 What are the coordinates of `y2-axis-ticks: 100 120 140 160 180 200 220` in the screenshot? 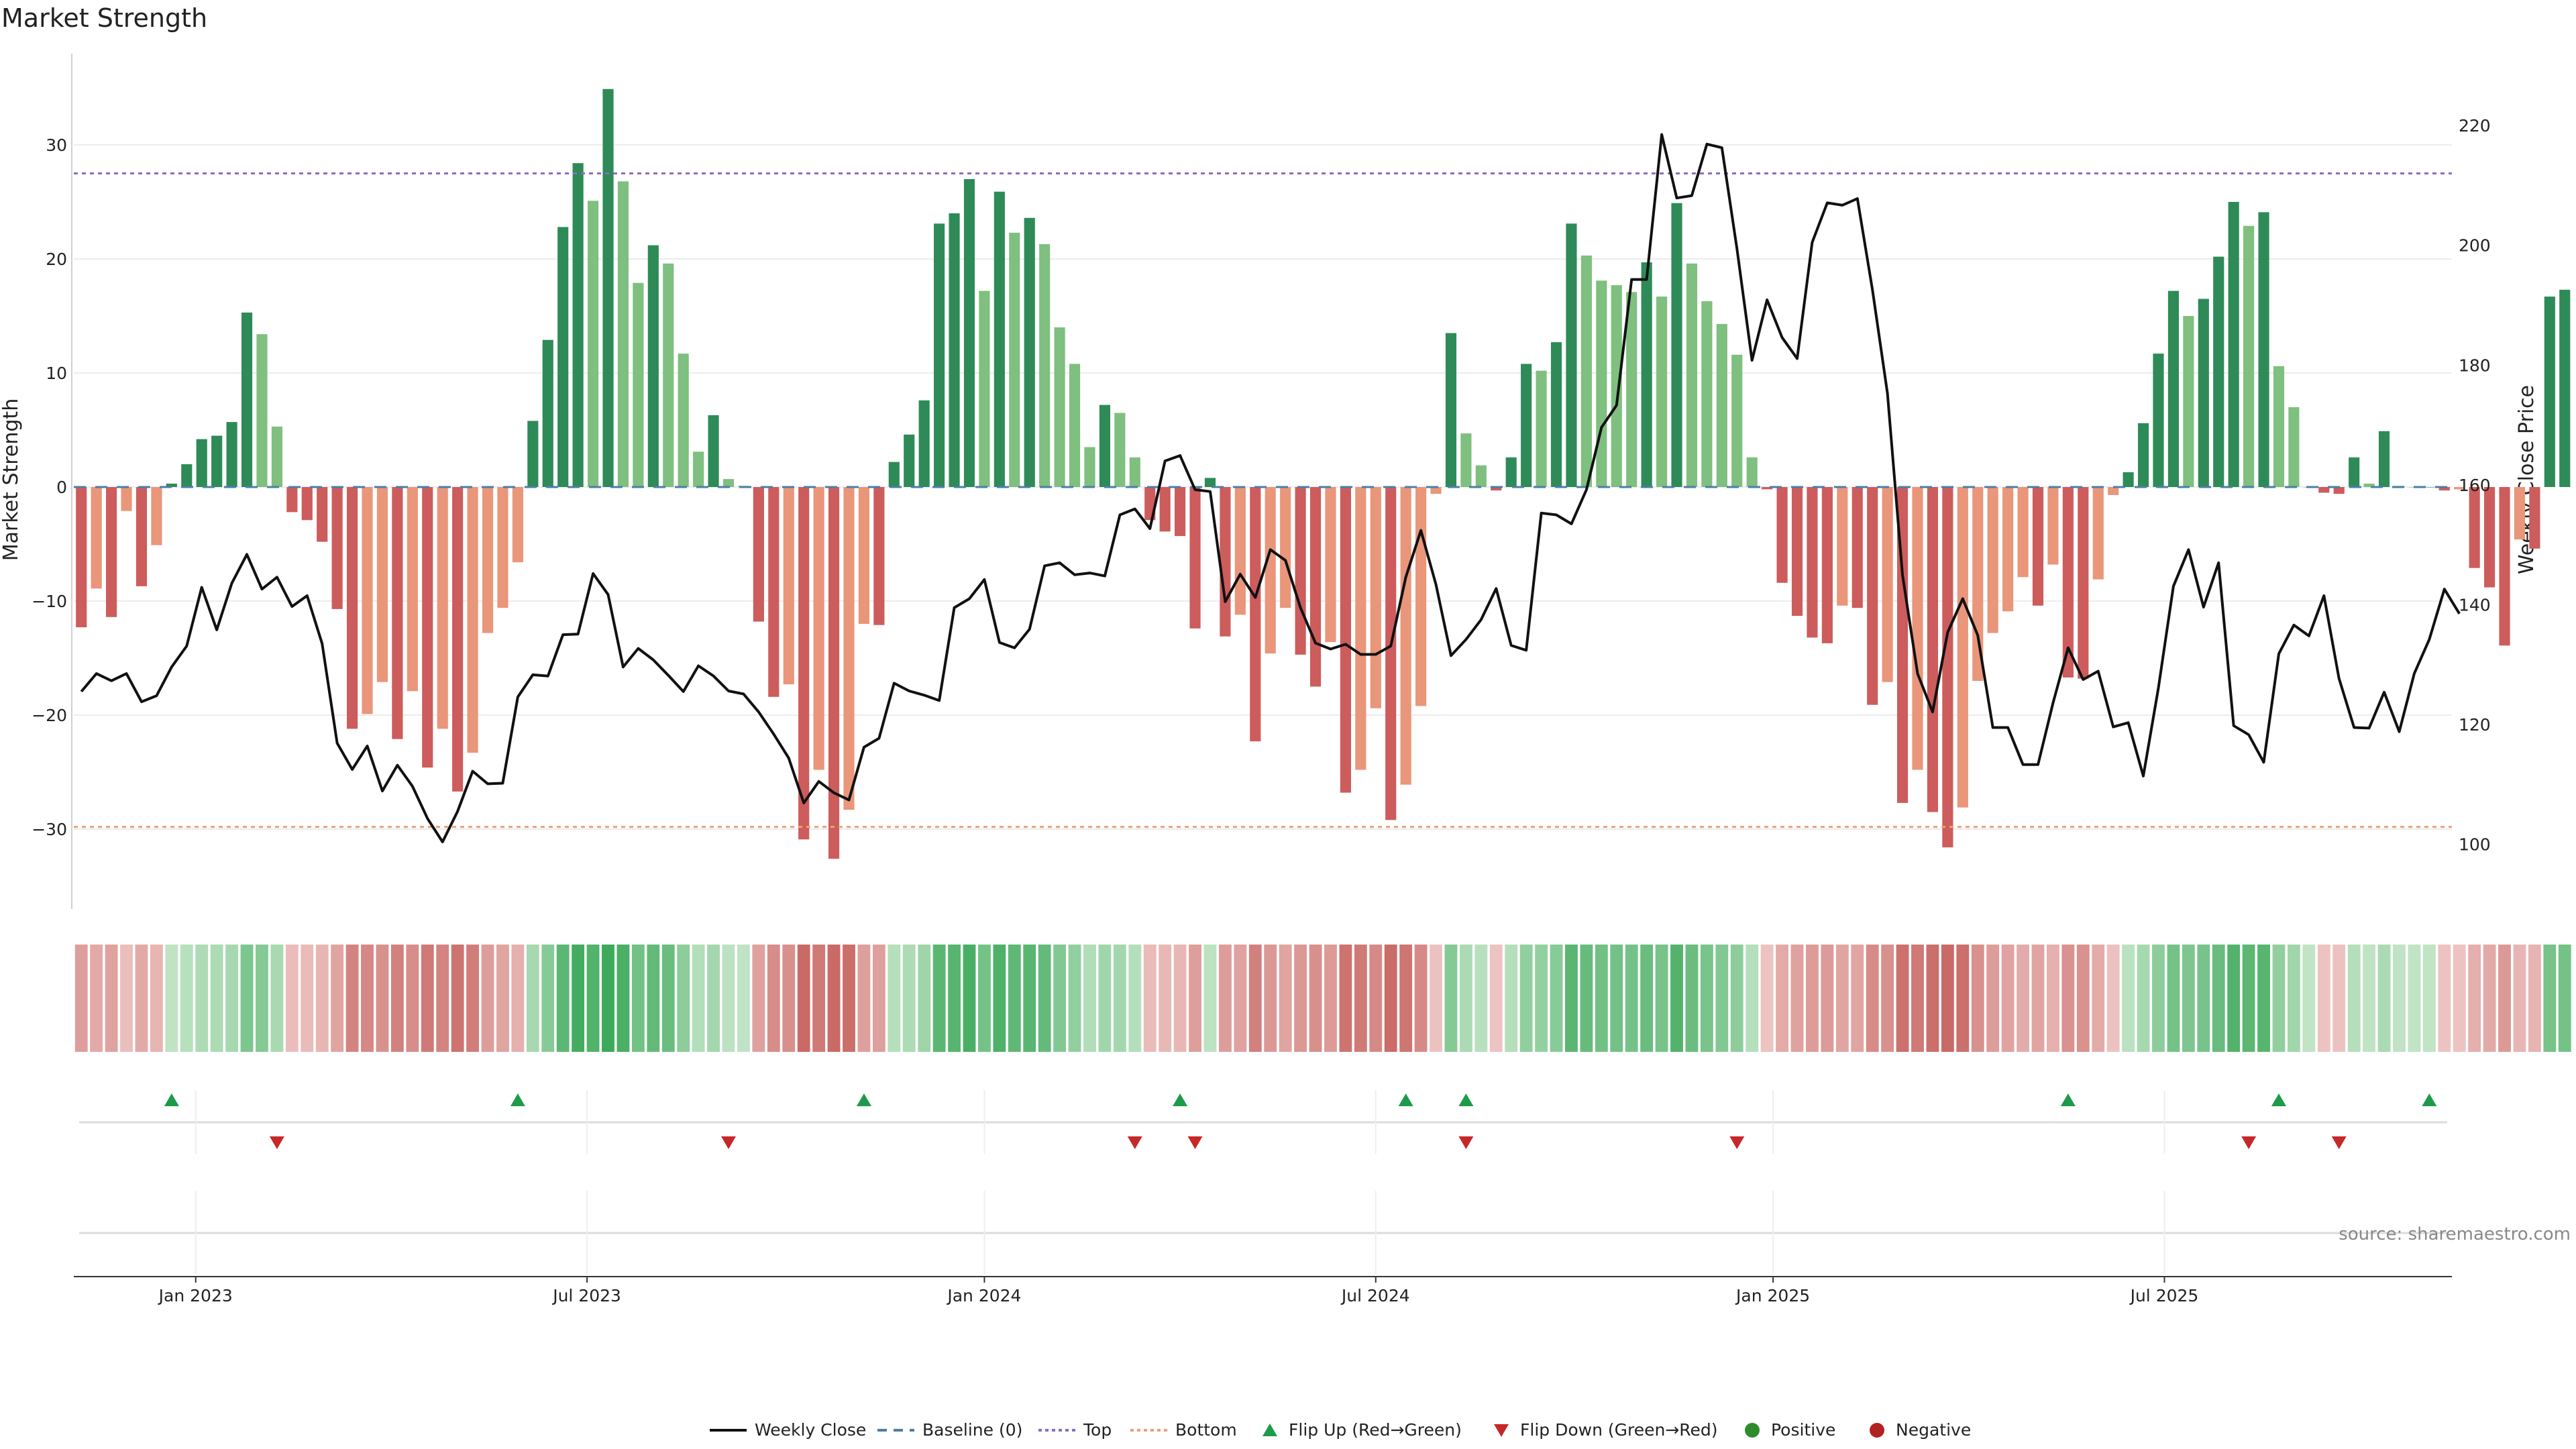 It's located at (2475, 485).